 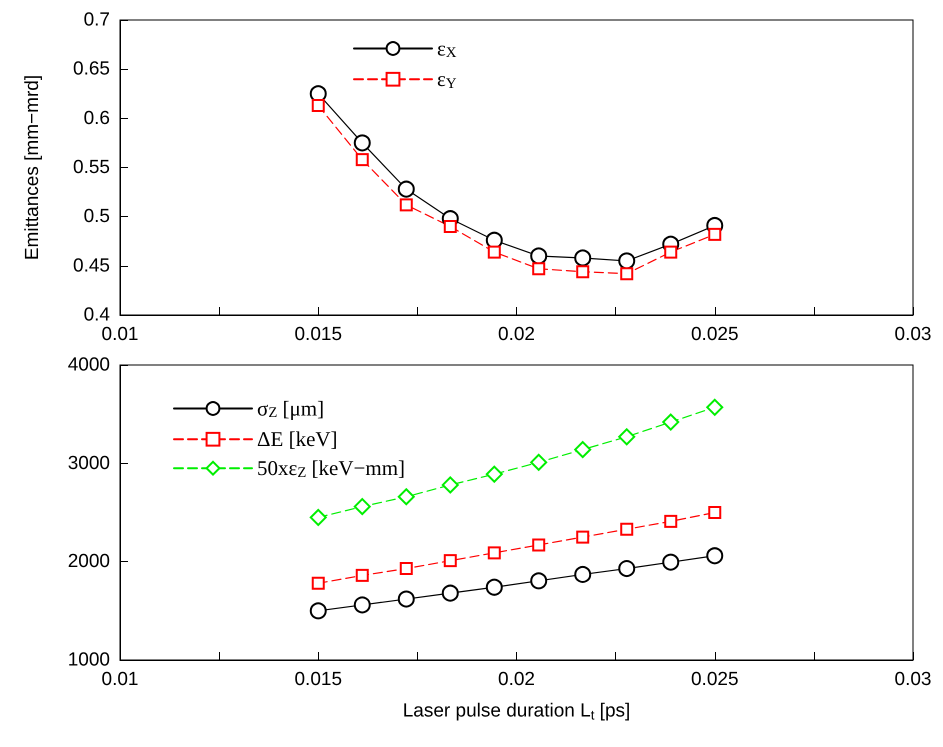 I want to click on y-tick-label: 0.5, so click(x=97, y=217).